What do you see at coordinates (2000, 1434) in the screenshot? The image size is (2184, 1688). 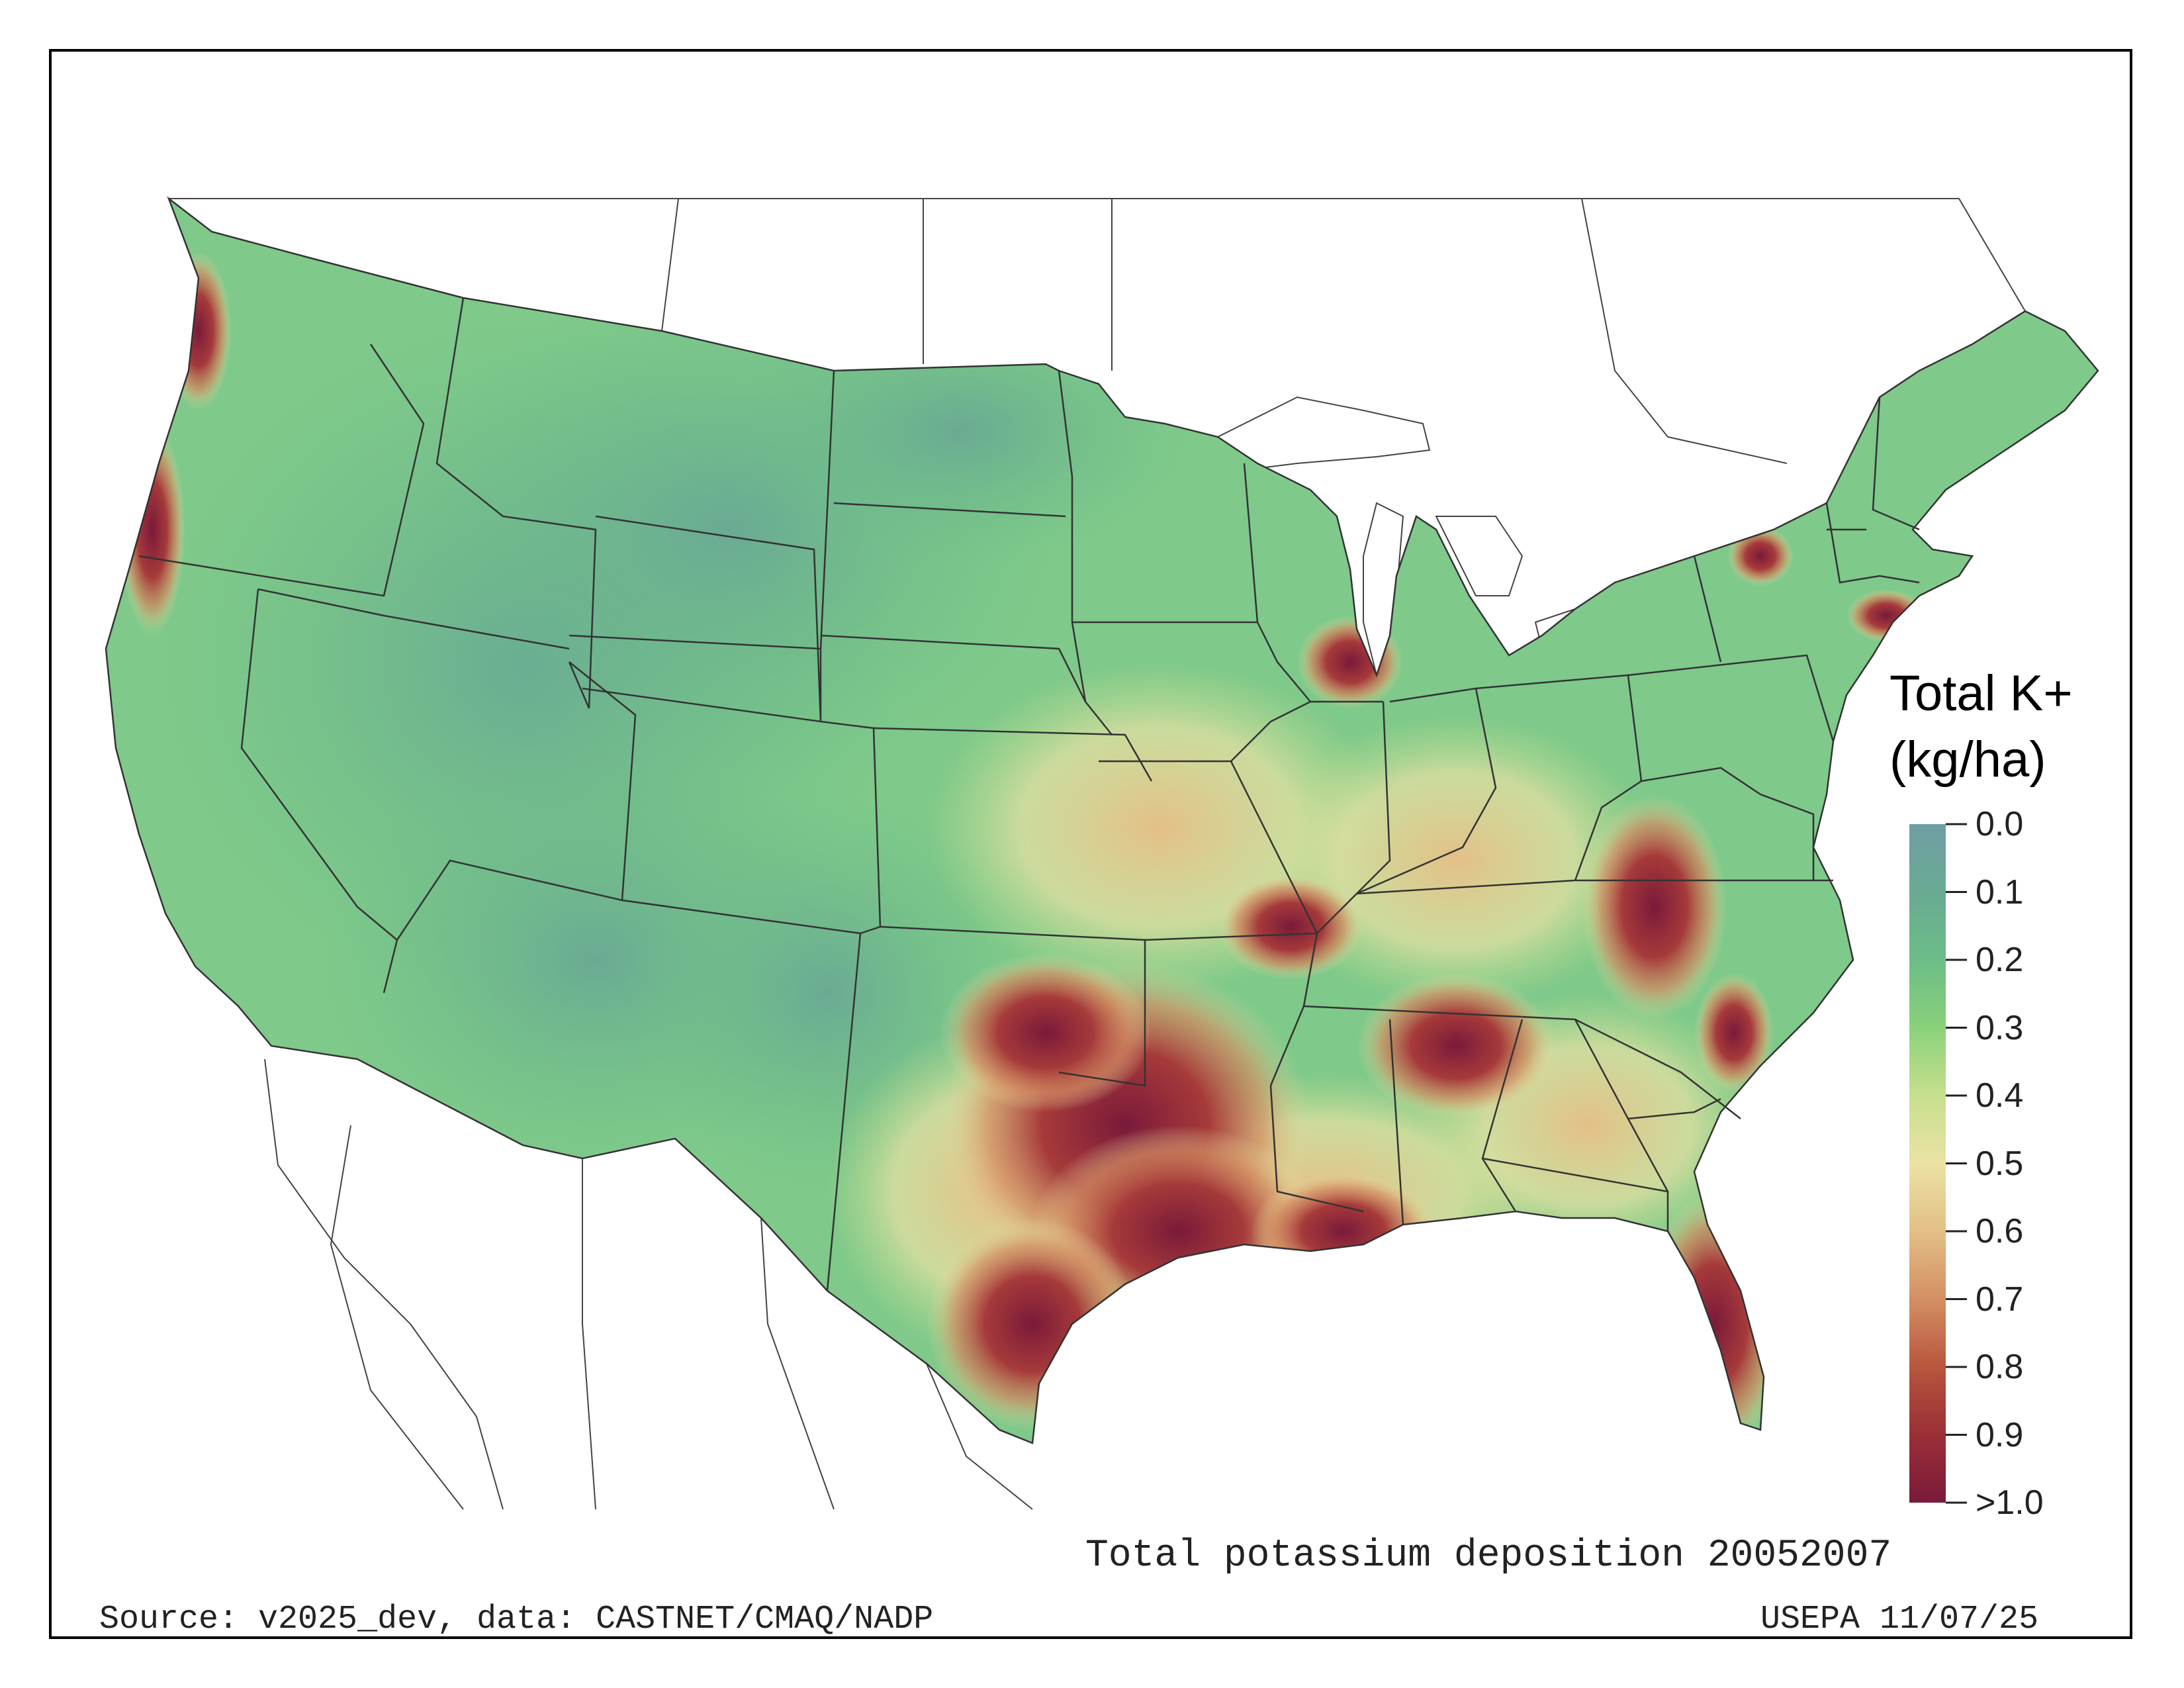 I see `legend-tick-label: 0.9` at bounding box center [2000, 1434].